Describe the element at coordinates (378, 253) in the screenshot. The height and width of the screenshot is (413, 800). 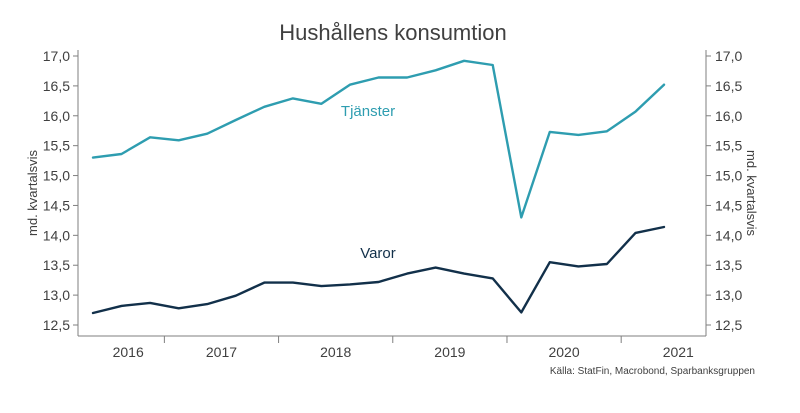
I see `series-label-varor: Varor` at that location.